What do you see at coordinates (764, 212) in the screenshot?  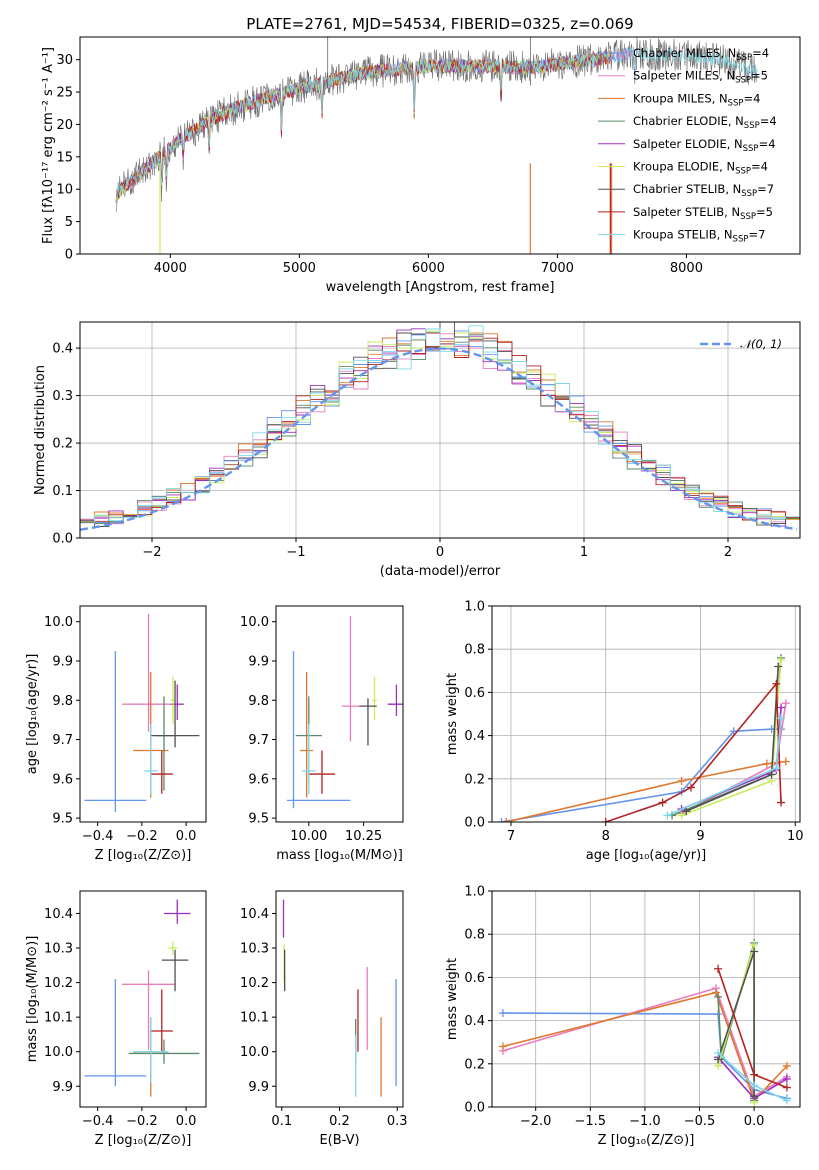 I see `legend-tail: =5` at bounding box center [764, 212].